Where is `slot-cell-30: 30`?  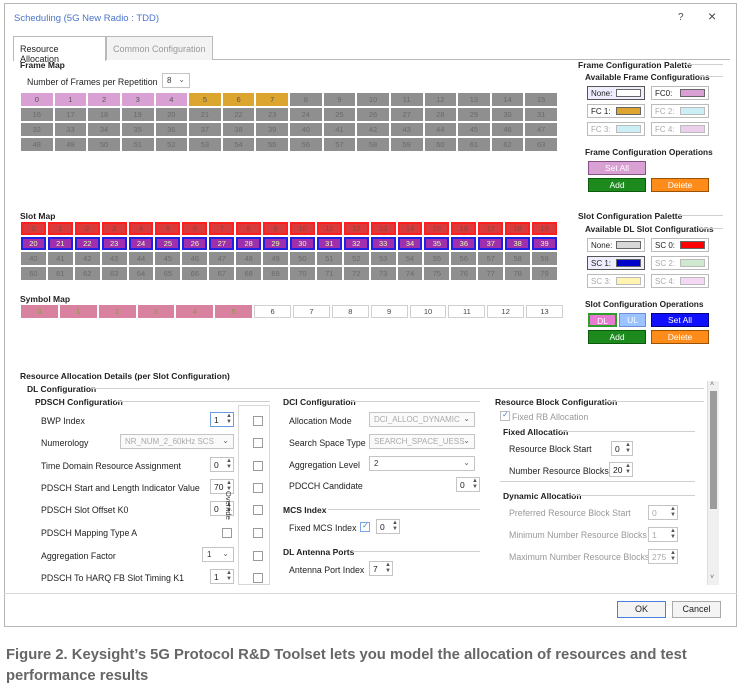 slot-cell-30: 30 is located at coordinates (302, 243).